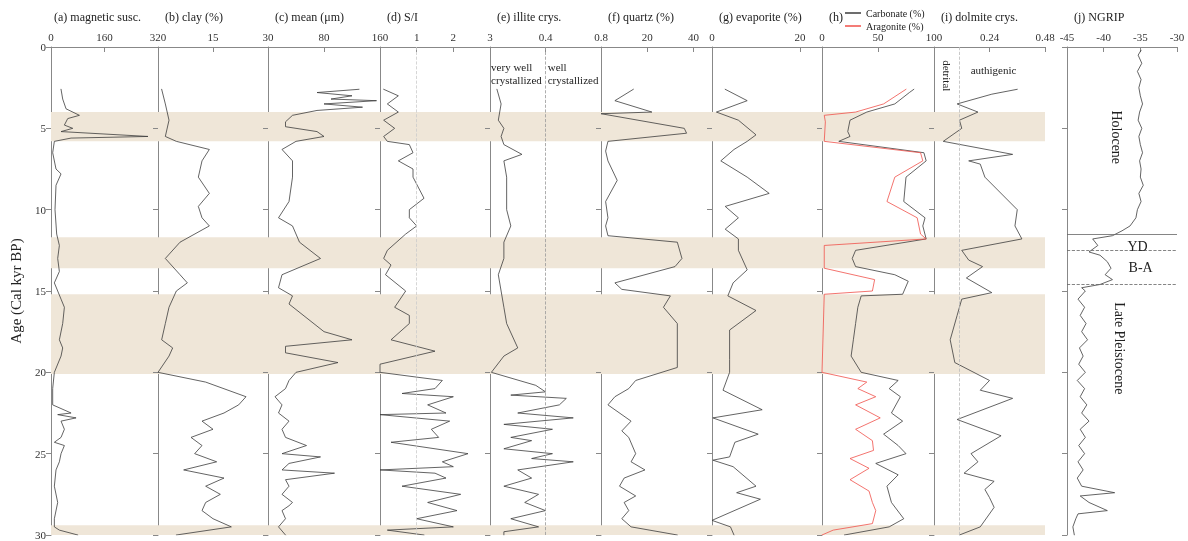 This screenshot has height=541, width=1188. Describe the element at coordinates (268, 36) in the screenshot. I see `x-tick-label: 30` at that location.